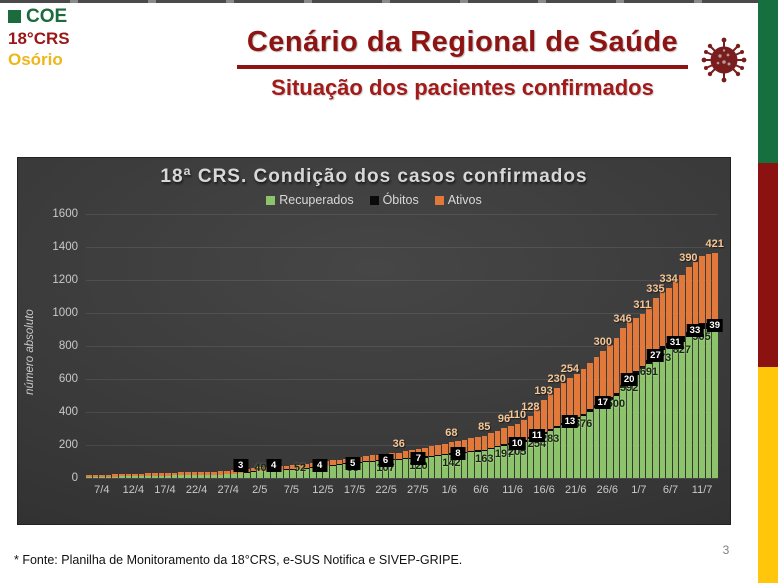 The width and height of the screenshot is (778, 583). I want to click on x-tick-label: 17/5, so click(354, 490).